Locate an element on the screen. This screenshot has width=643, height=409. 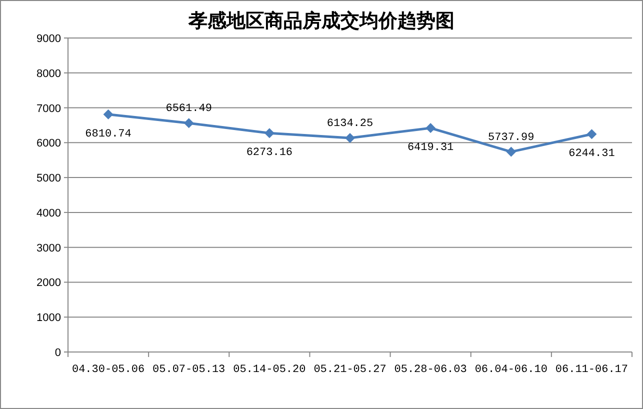
data-label: 6273.16 is located at coordinates (269, 153).